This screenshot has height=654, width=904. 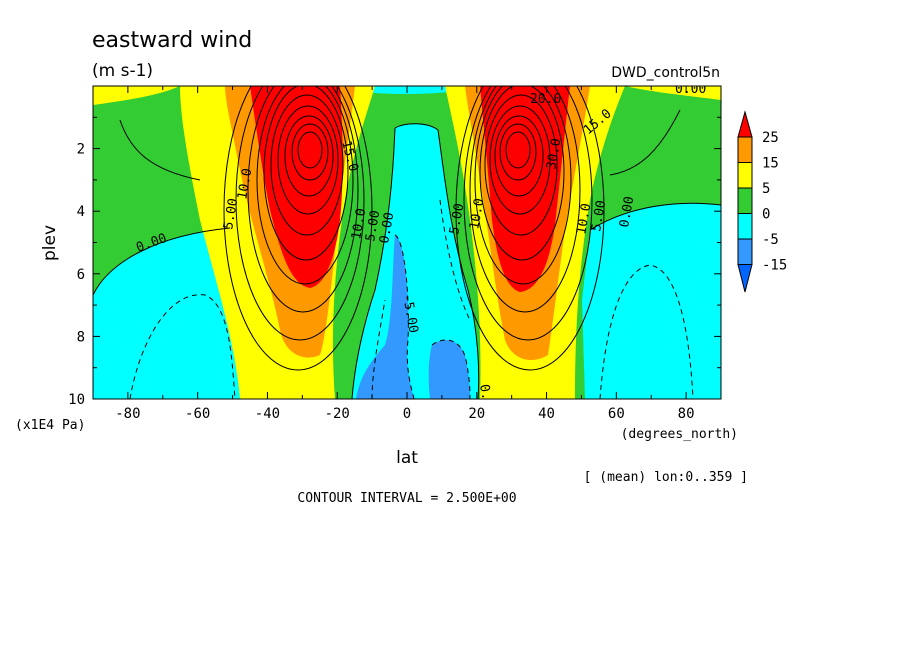 I want to click on x-tick-label: 0, so click(x=407, y=414).